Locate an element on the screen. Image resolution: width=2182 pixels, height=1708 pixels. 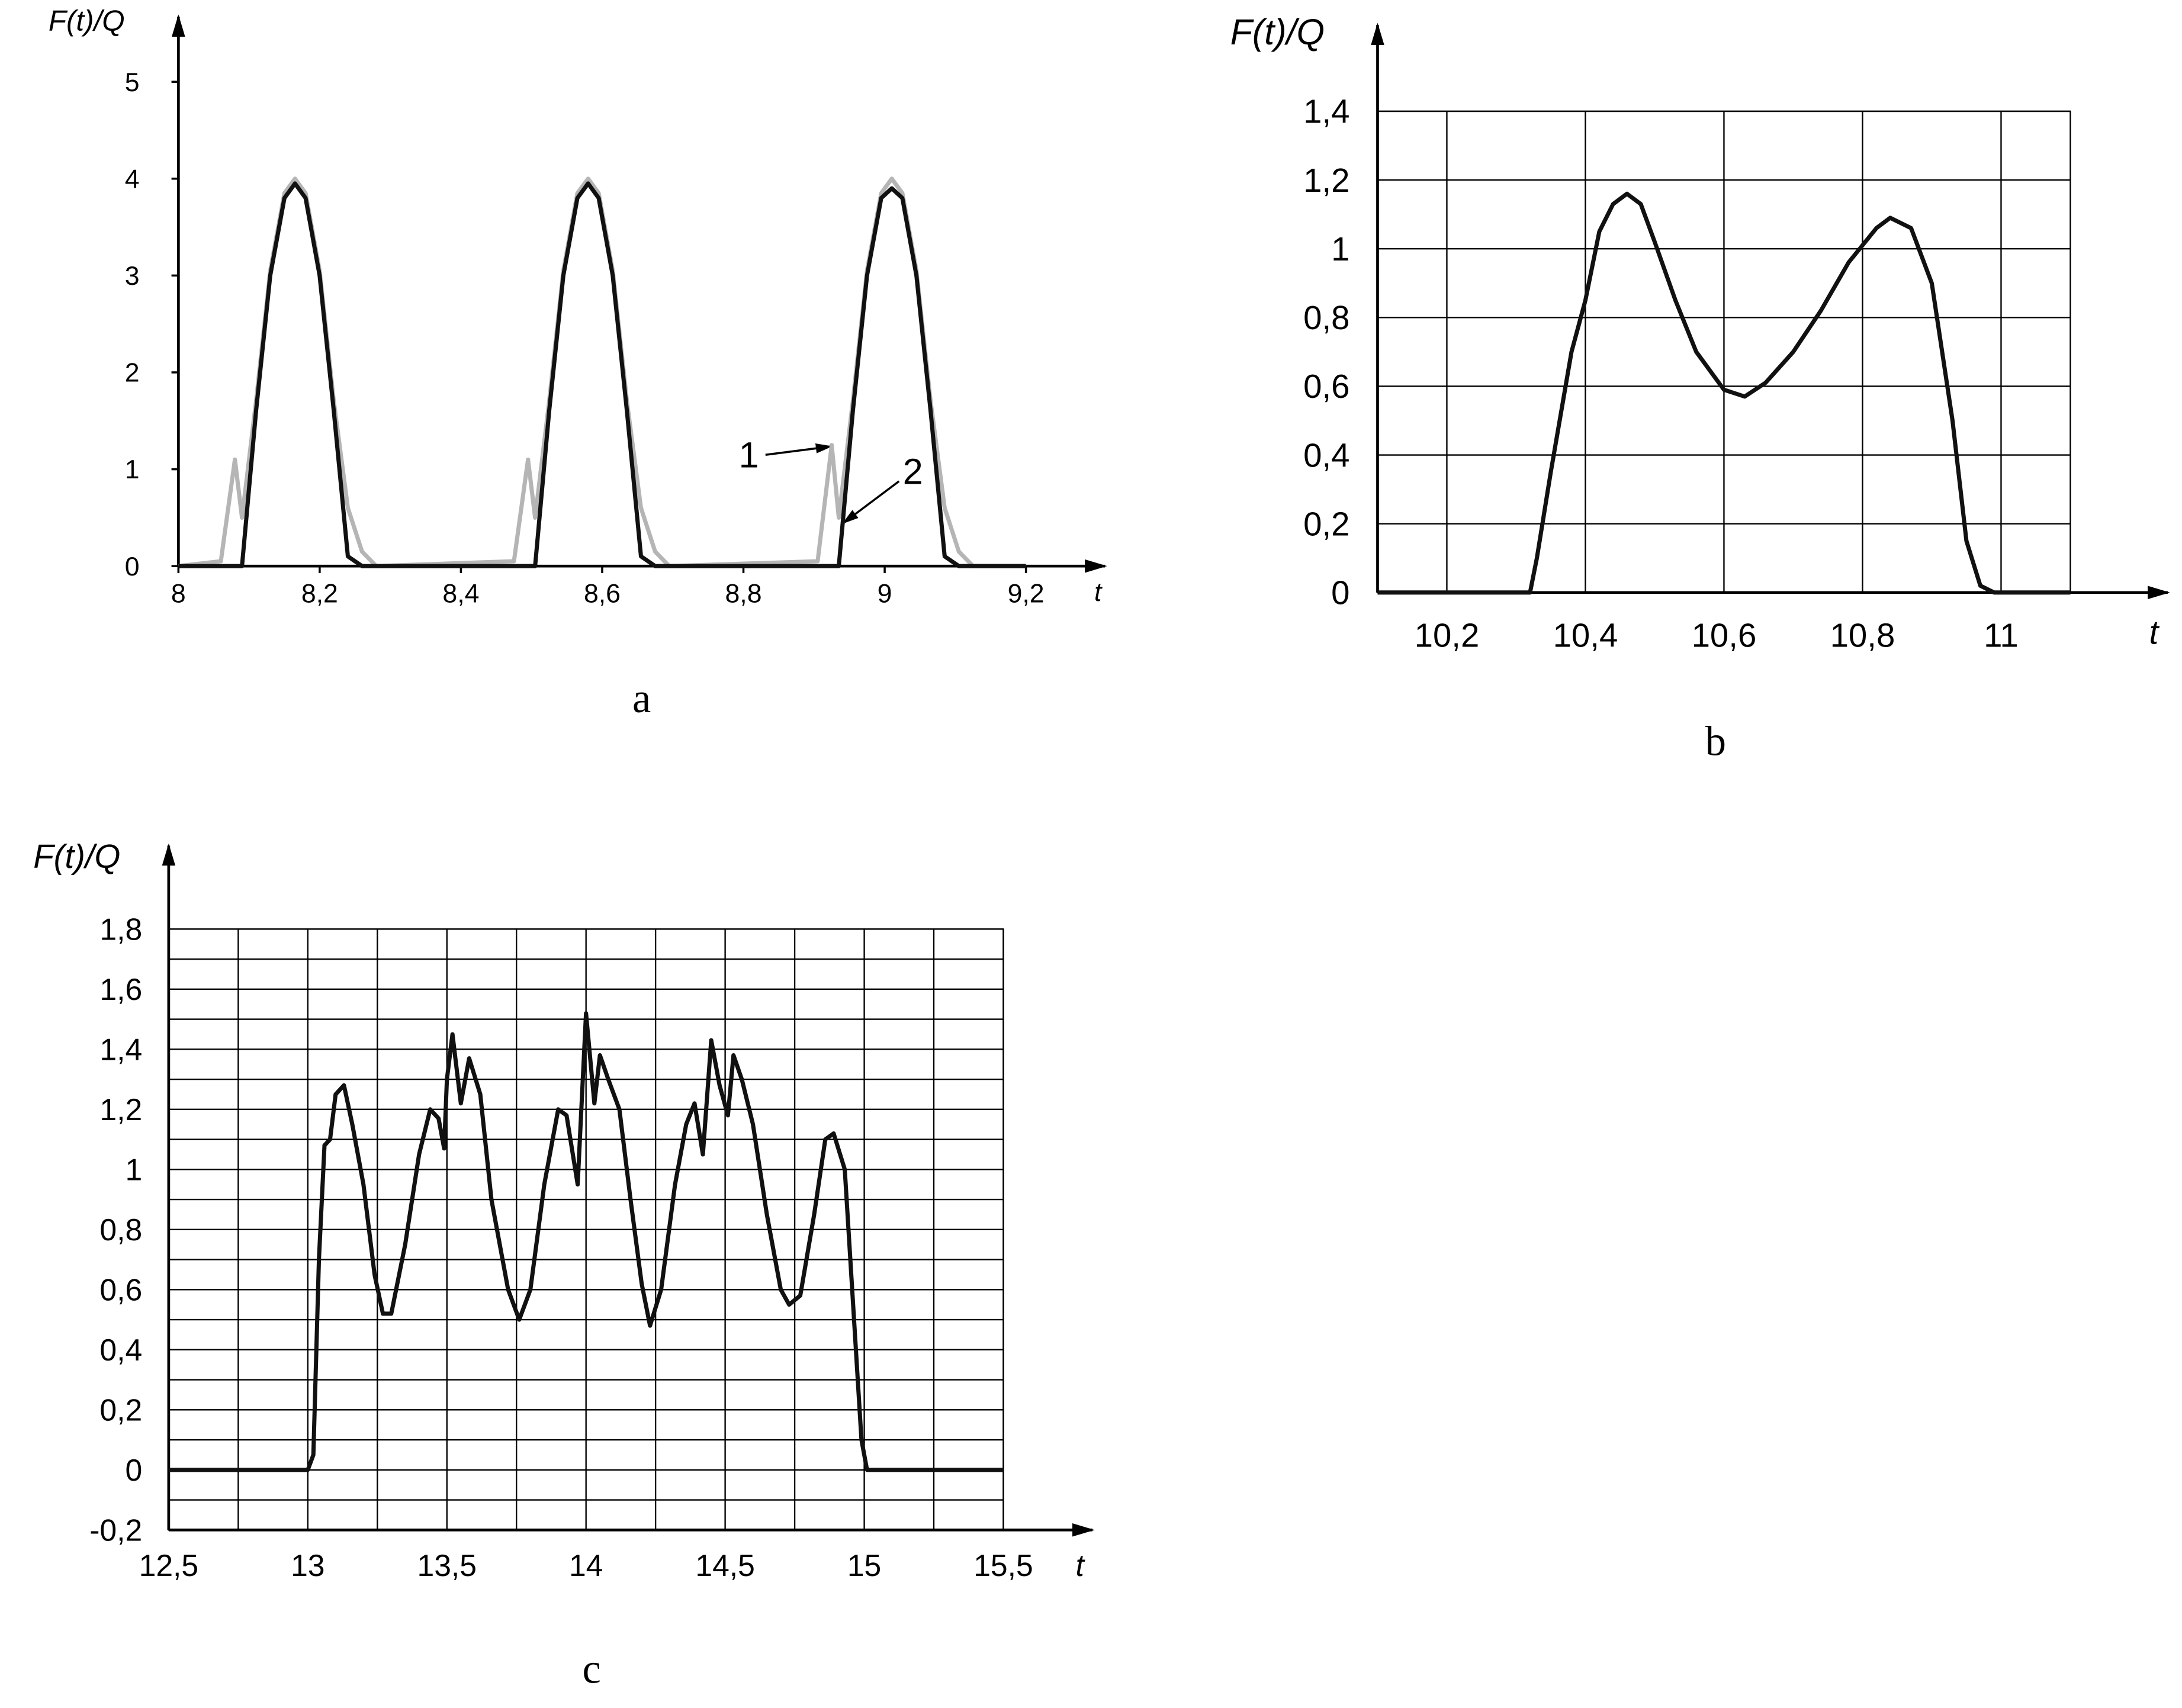
x-tick-label: 11 is located at coordinates (2001, 635).